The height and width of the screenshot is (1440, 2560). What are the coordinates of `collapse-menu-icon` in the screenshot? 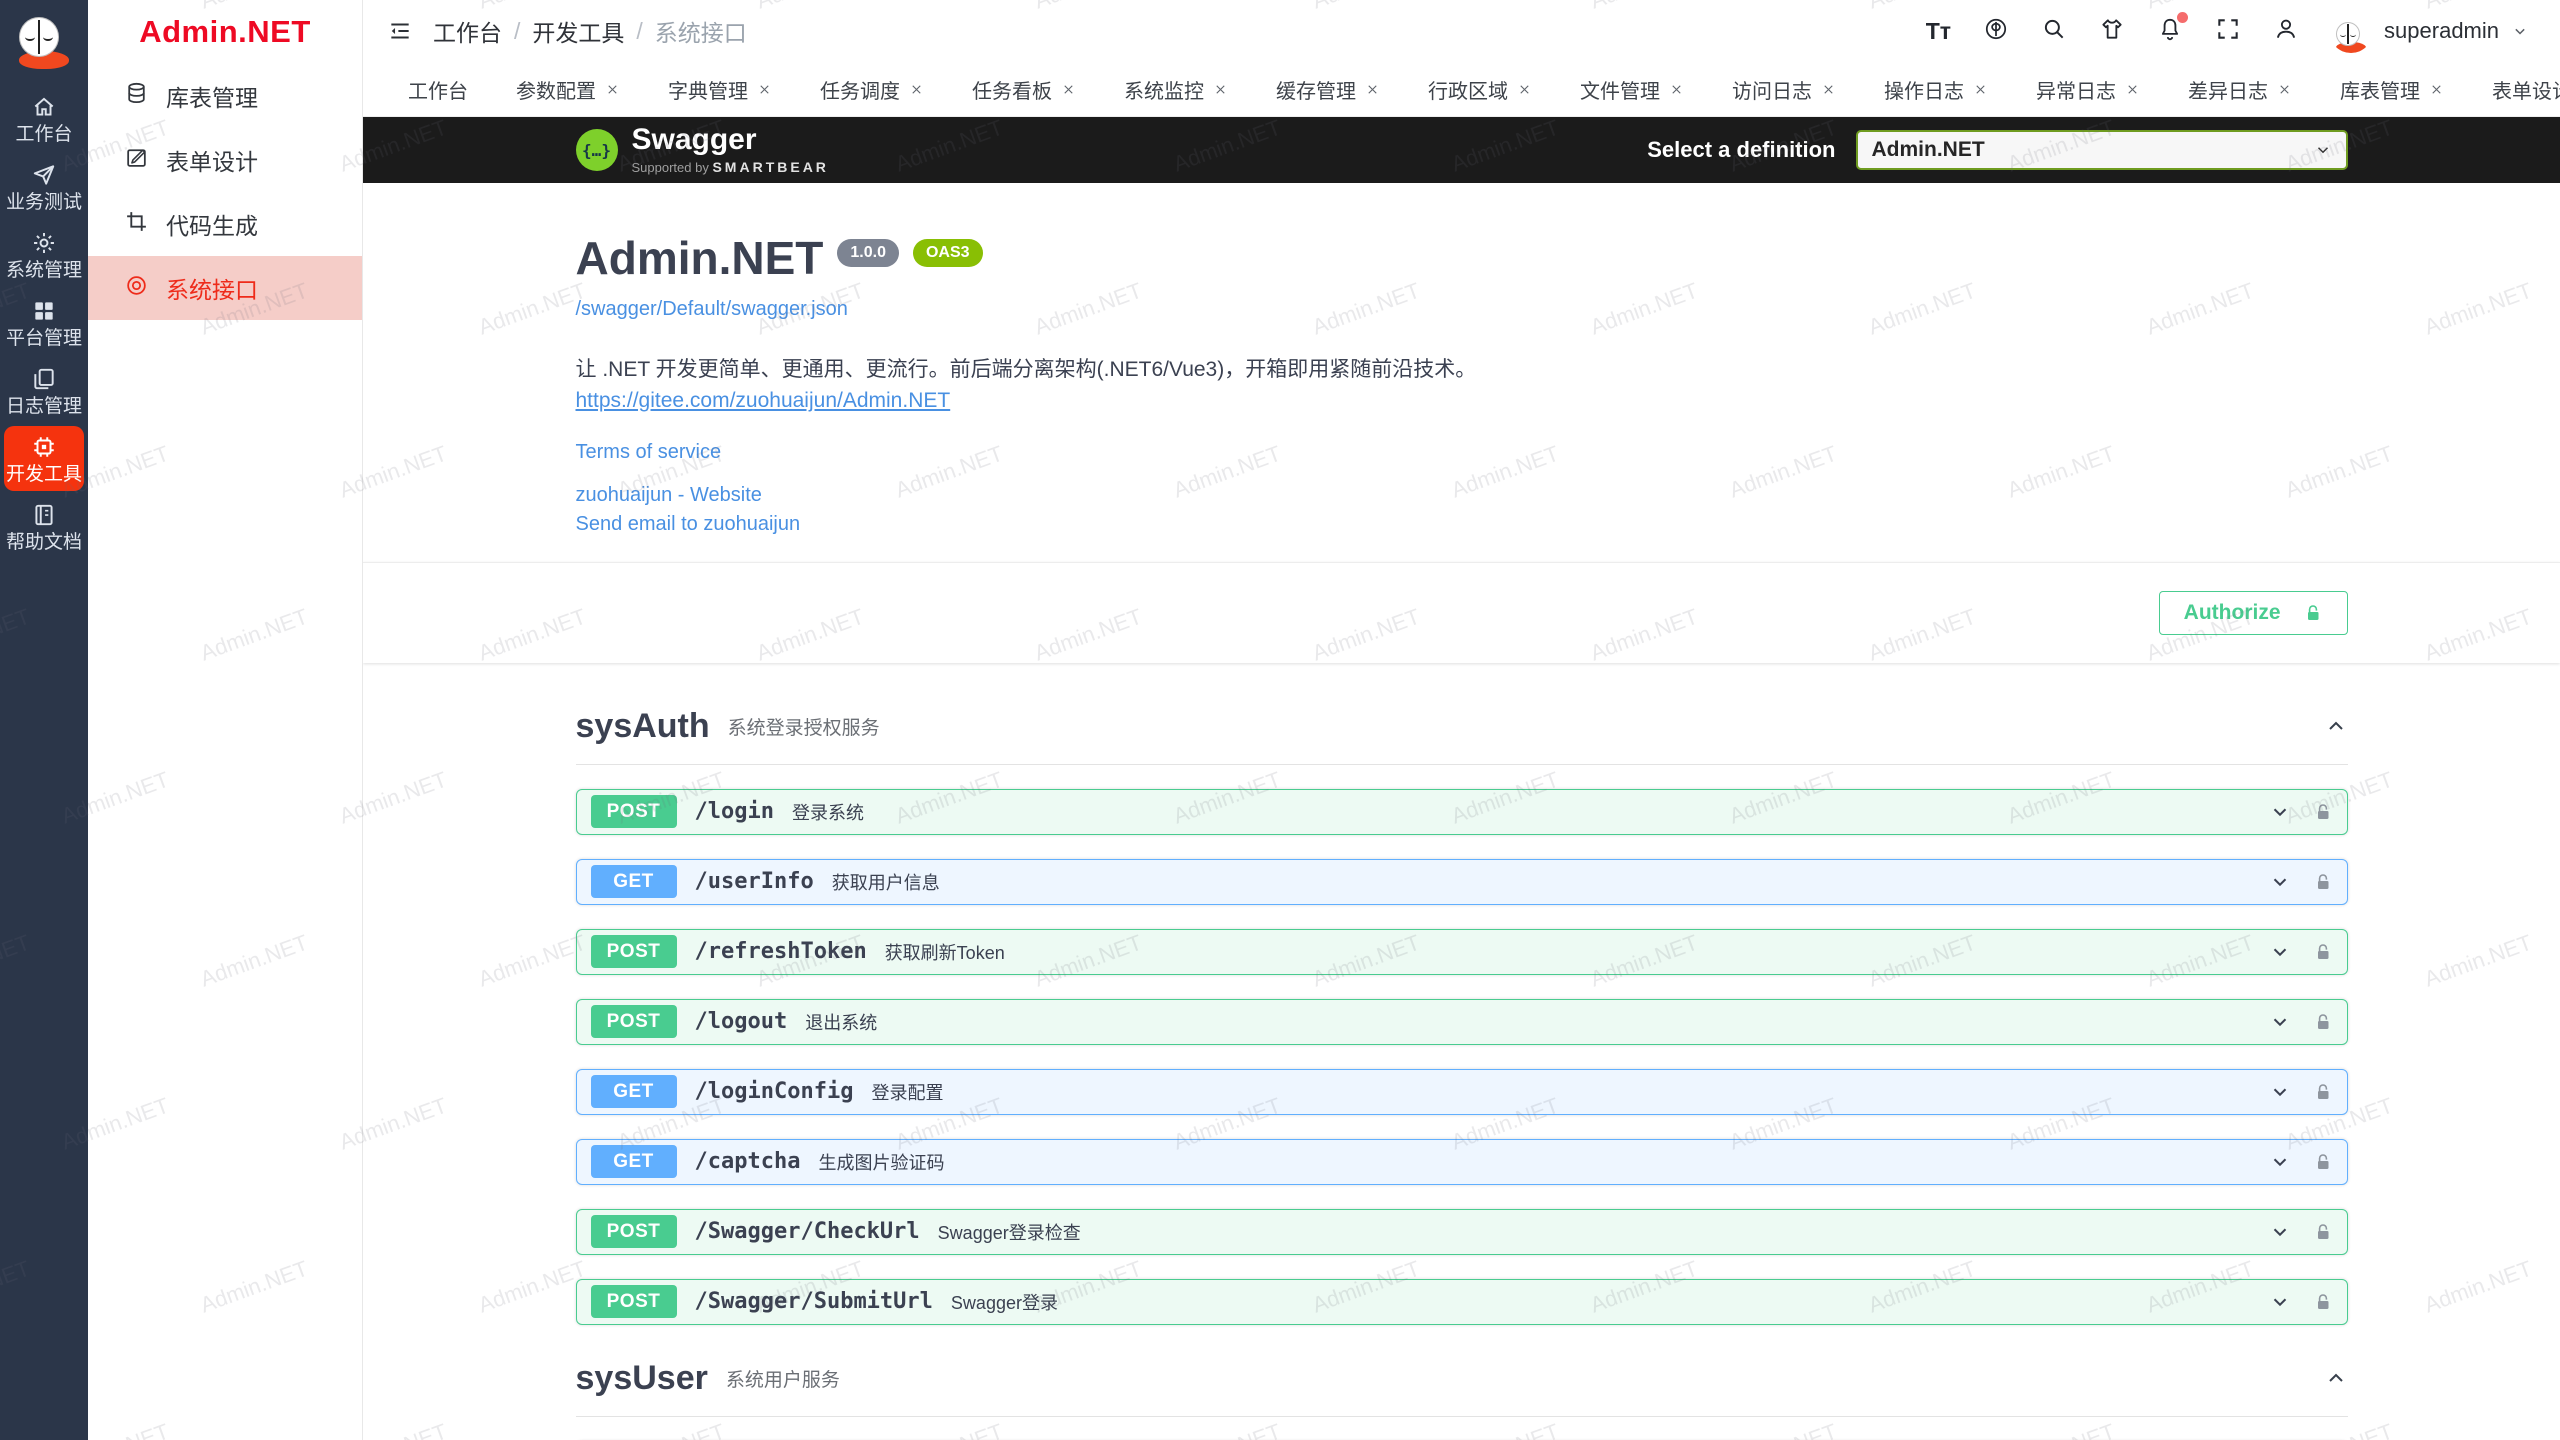 It's located at (400, 31).